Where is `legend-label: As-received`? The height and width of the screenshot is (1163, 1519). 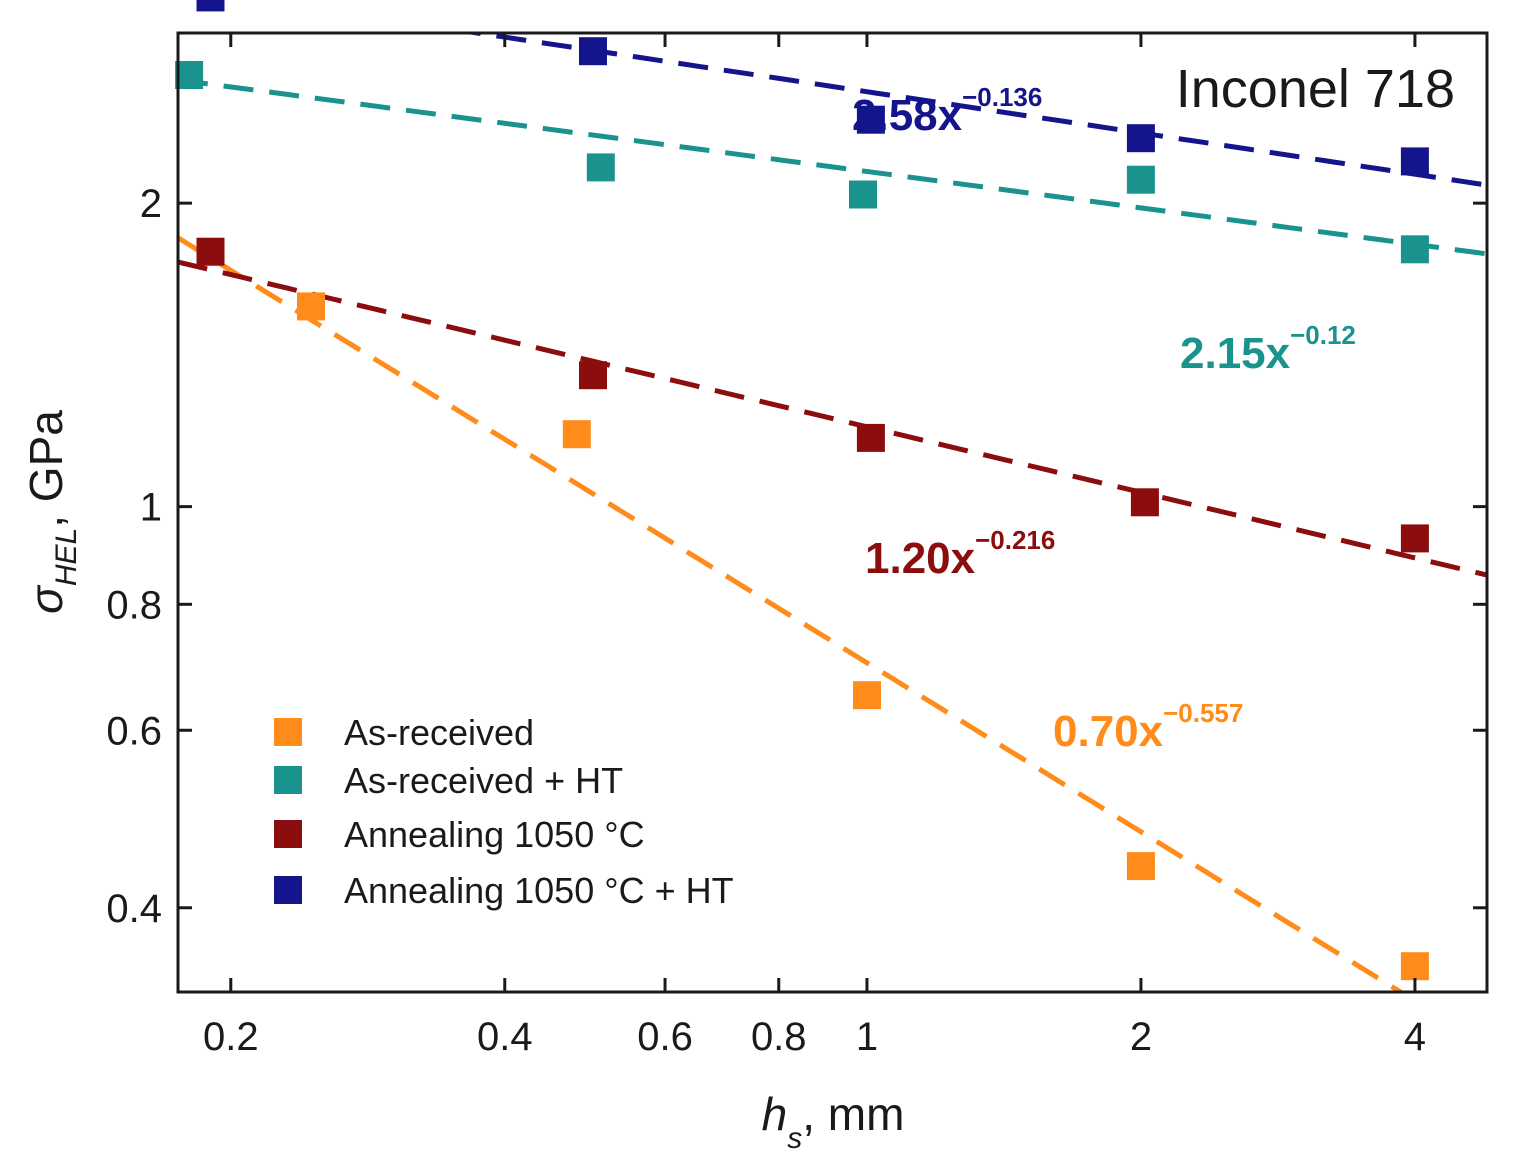
legend-label: As-received is located at coordinates (439, 732).